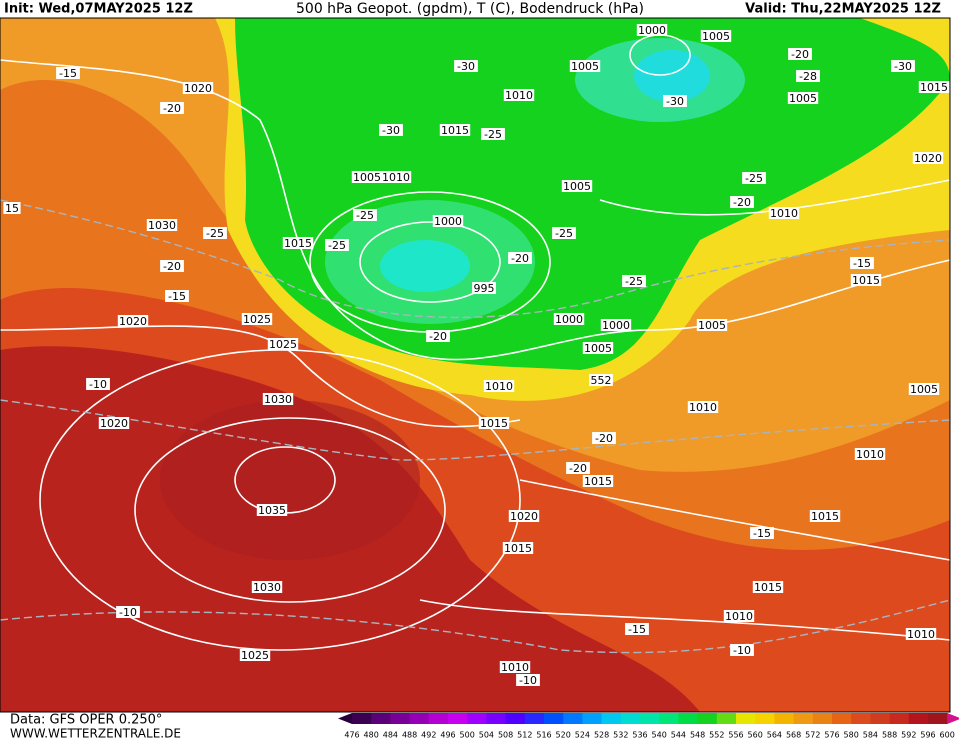 Image resolution: width=959 pixels, height=741 pixels. I want to click on colorbar-label: 528, so click(601, 735).